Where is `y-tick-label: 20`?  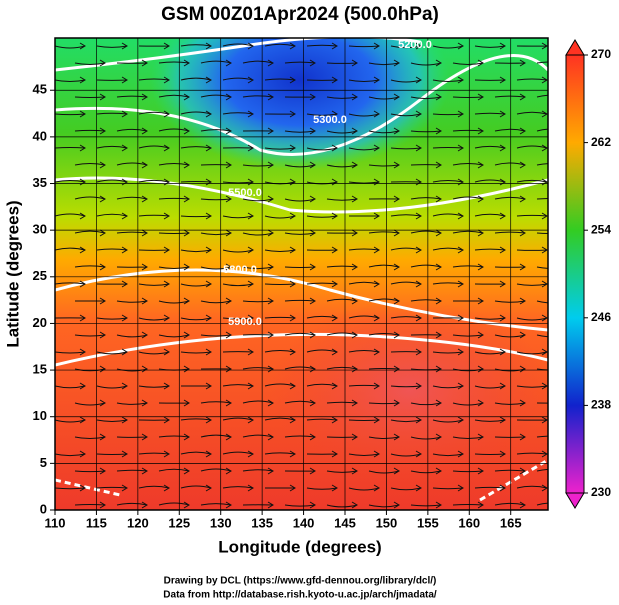
y-tick-label: 20 is located at coordinates (40, 322).